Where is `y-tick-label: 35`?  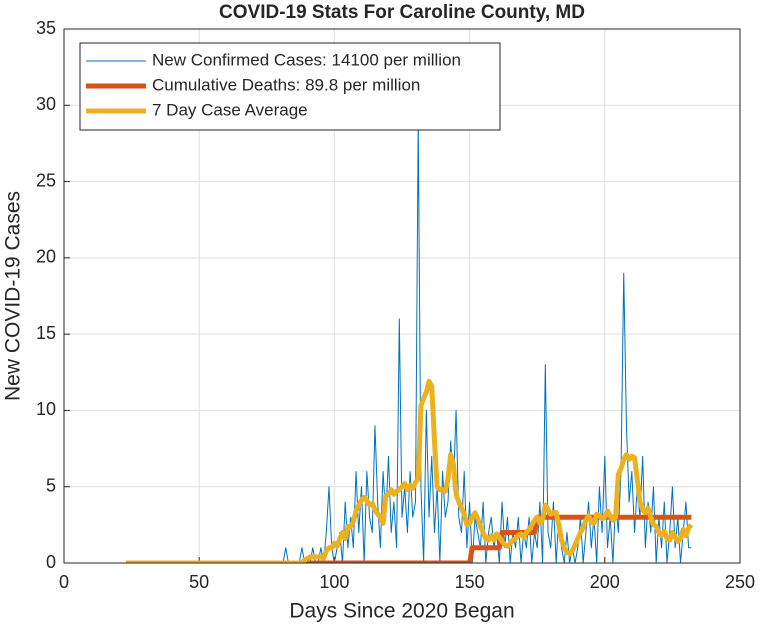 y-tick-label: 35 is located at coordinates (46, 28).